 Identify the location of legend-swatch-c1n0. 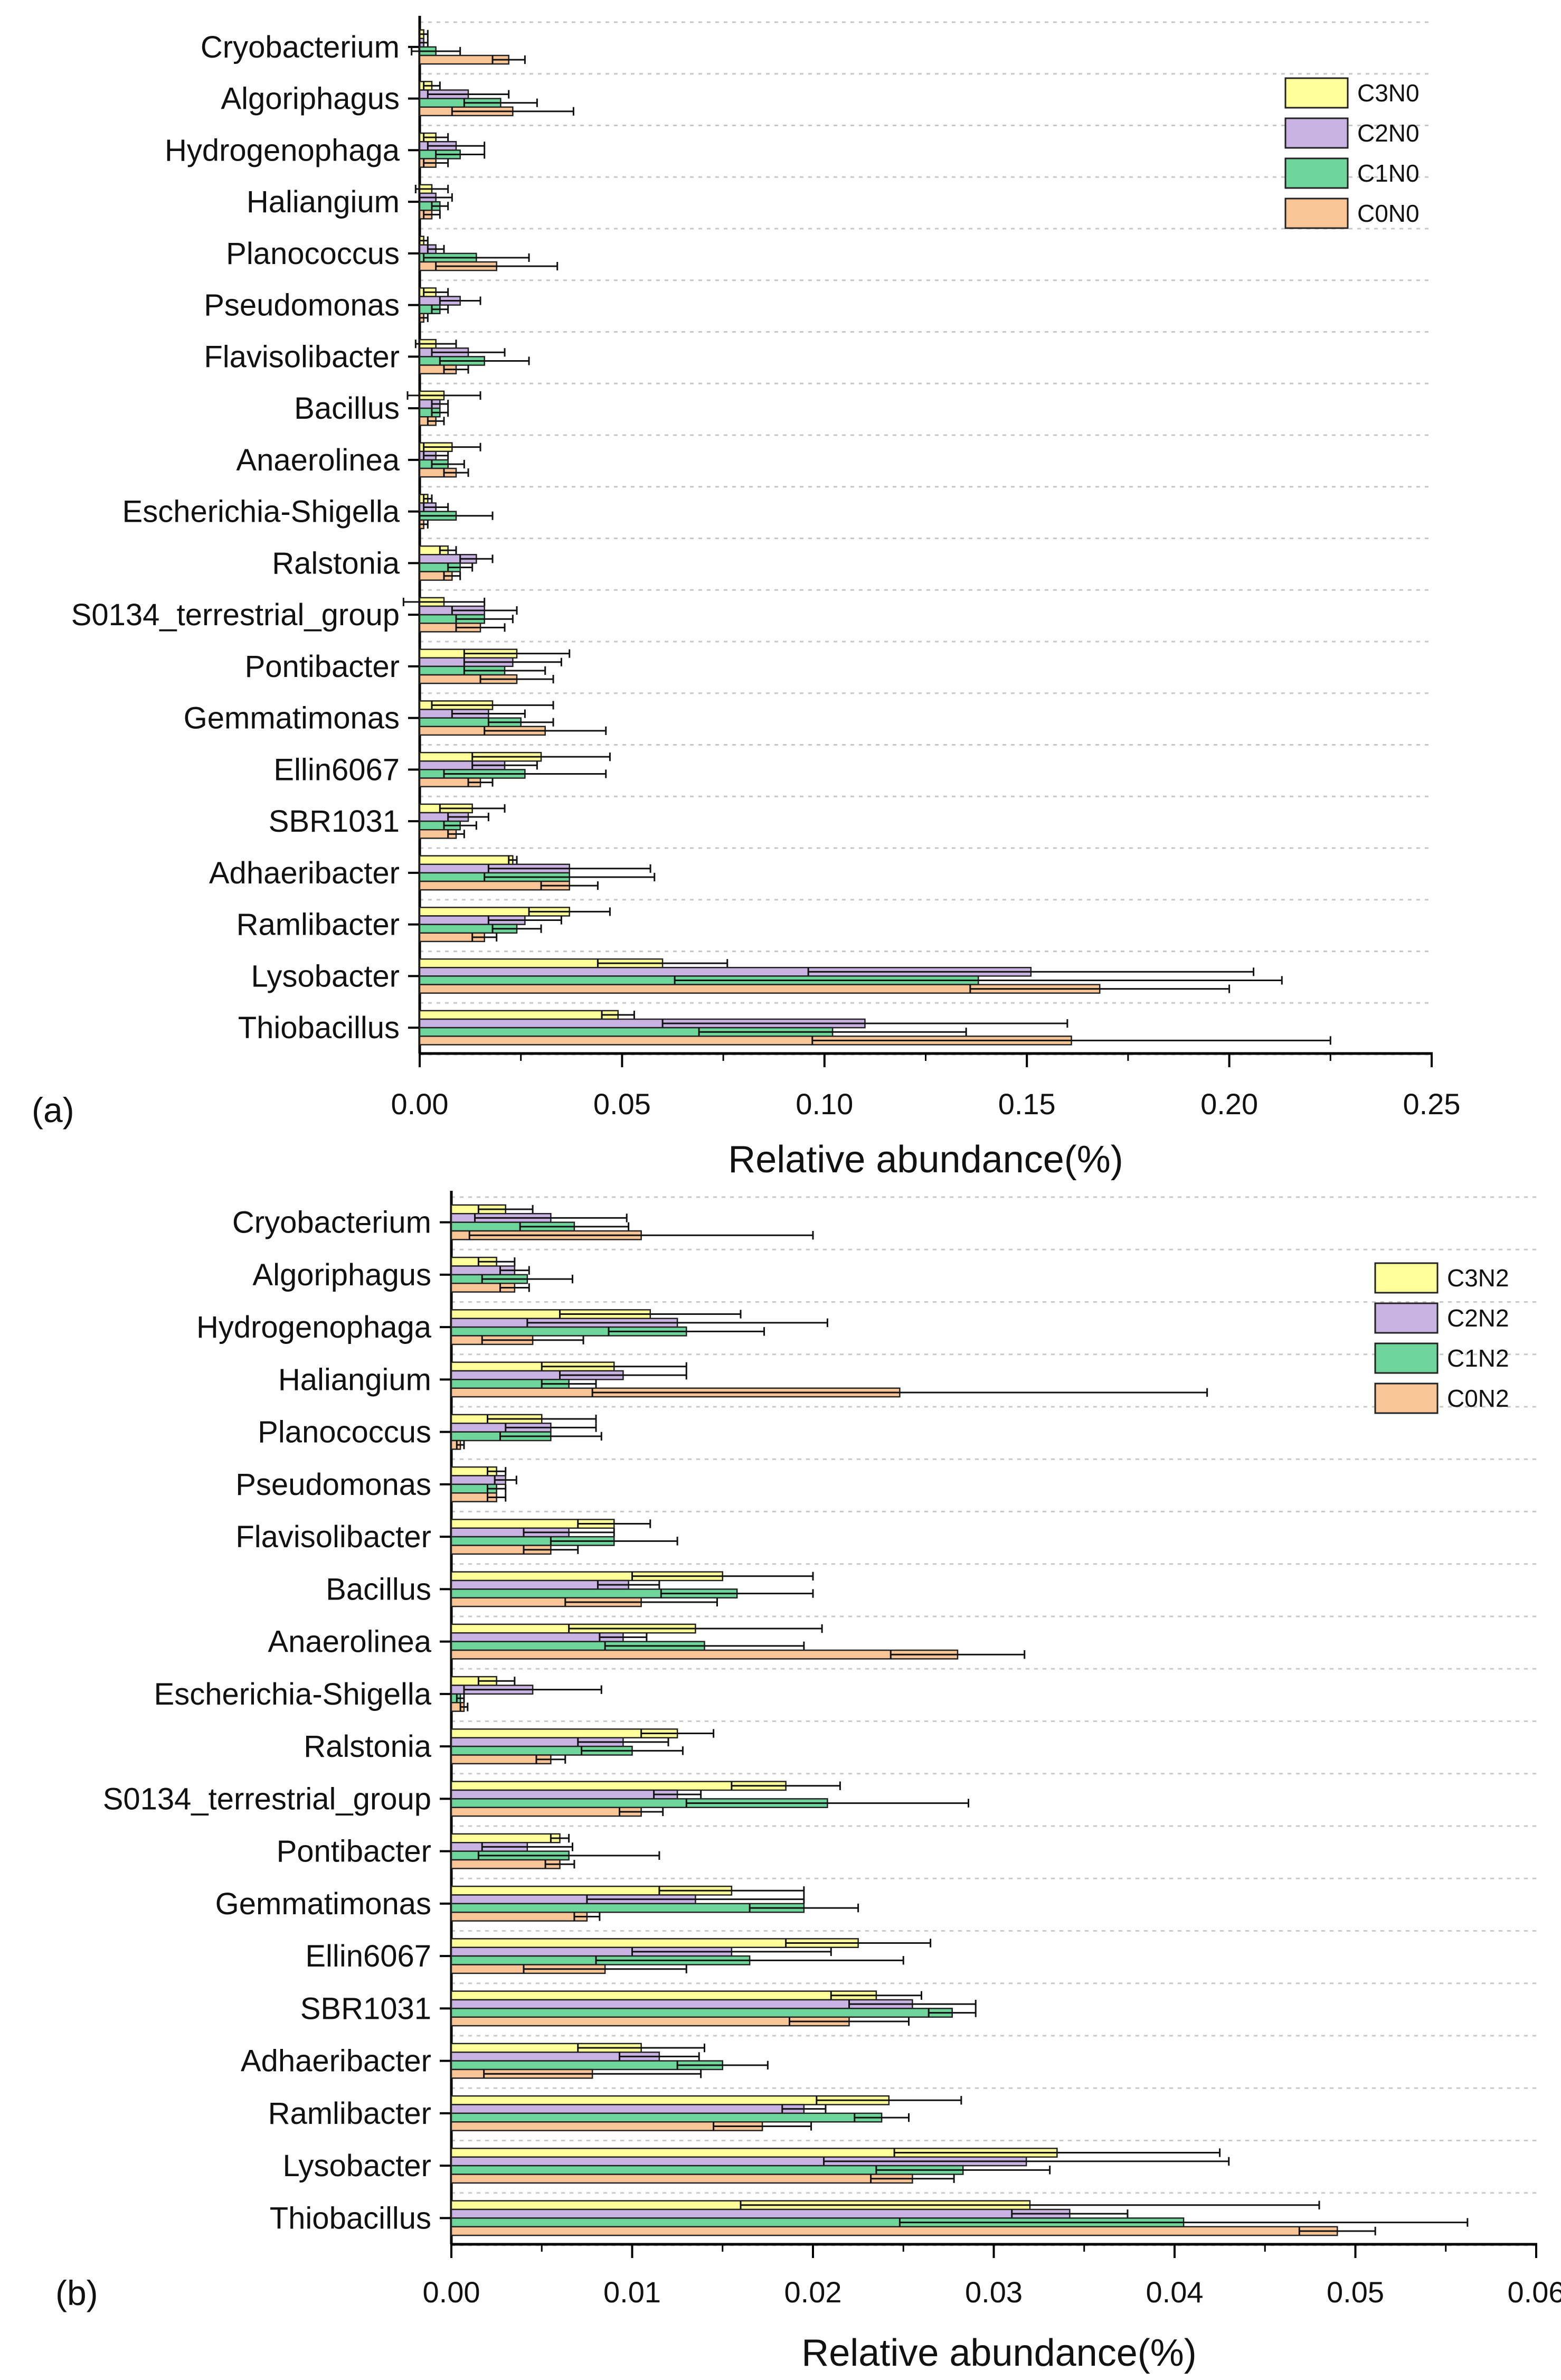
(1316, 173).